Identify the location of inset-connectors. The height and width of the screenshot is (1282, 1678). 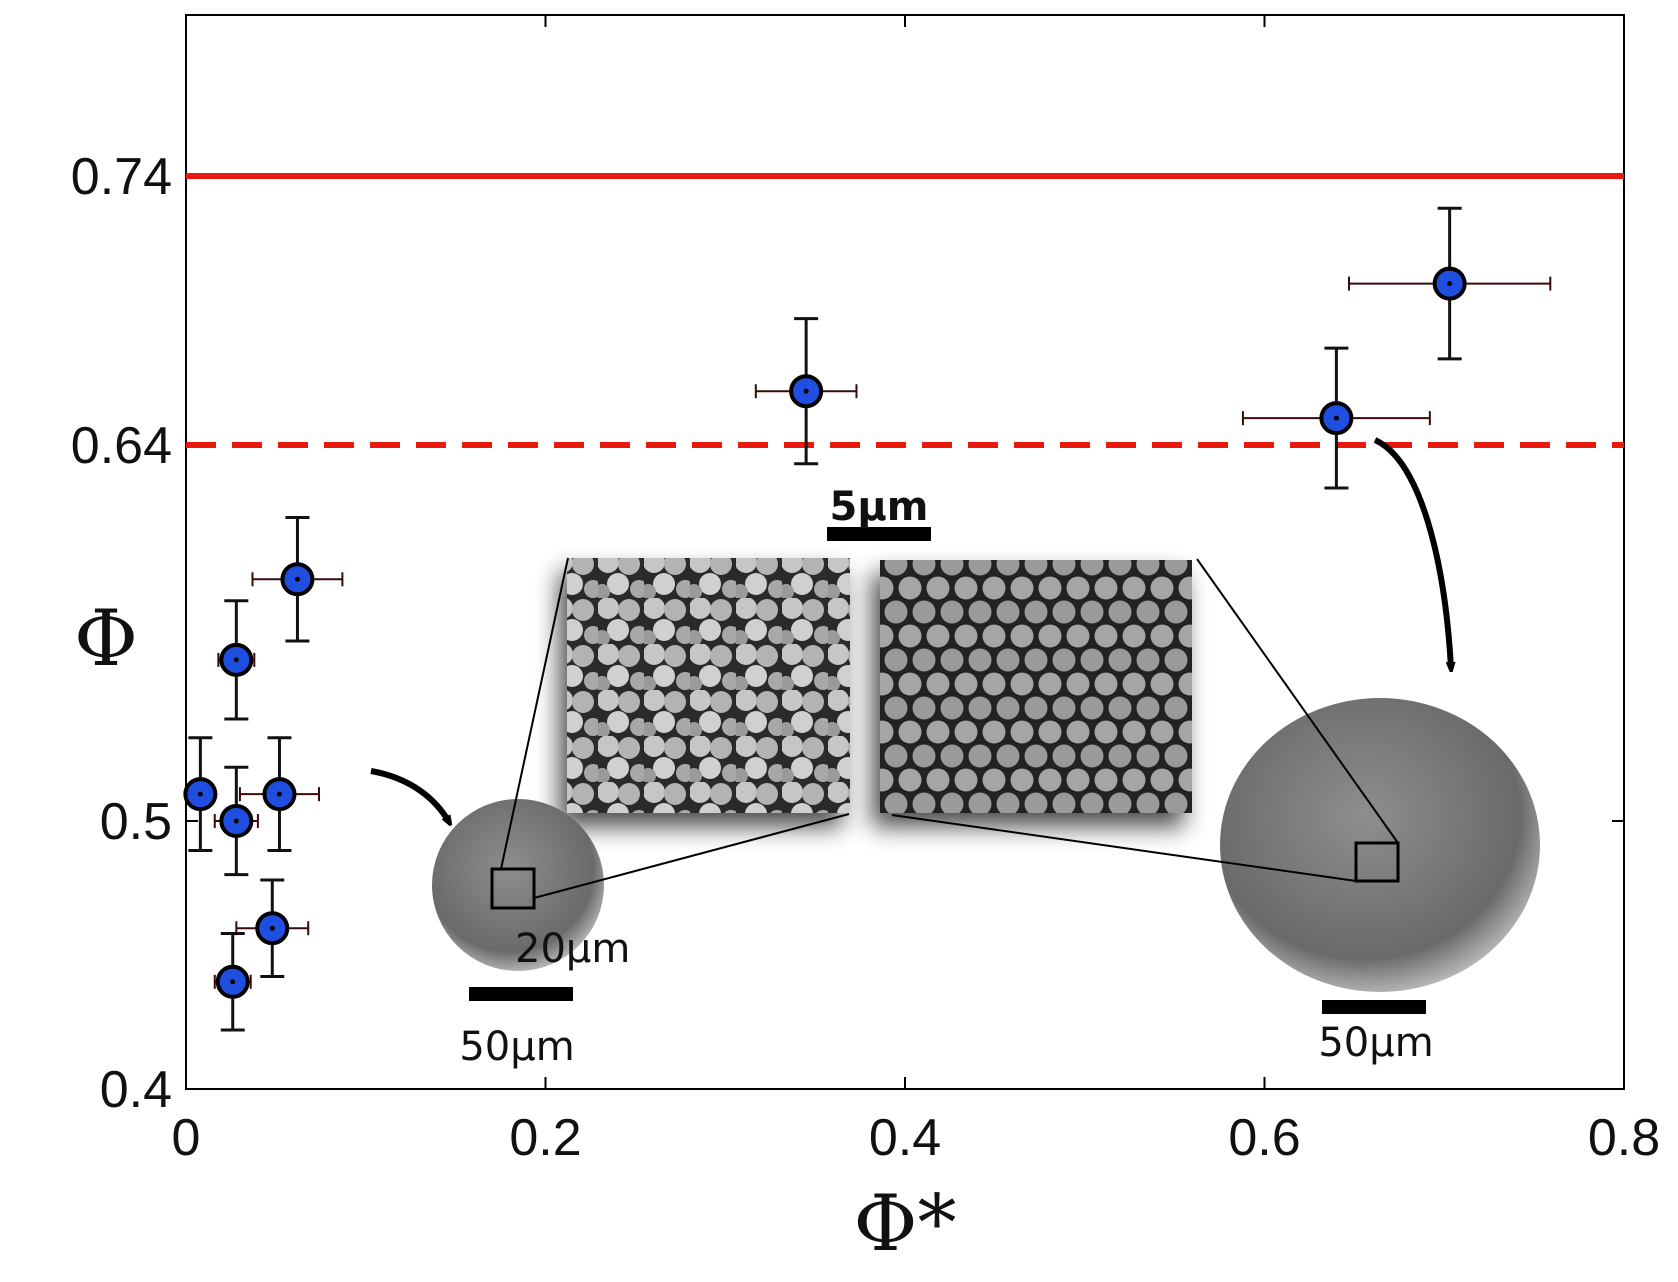
(949, 728).